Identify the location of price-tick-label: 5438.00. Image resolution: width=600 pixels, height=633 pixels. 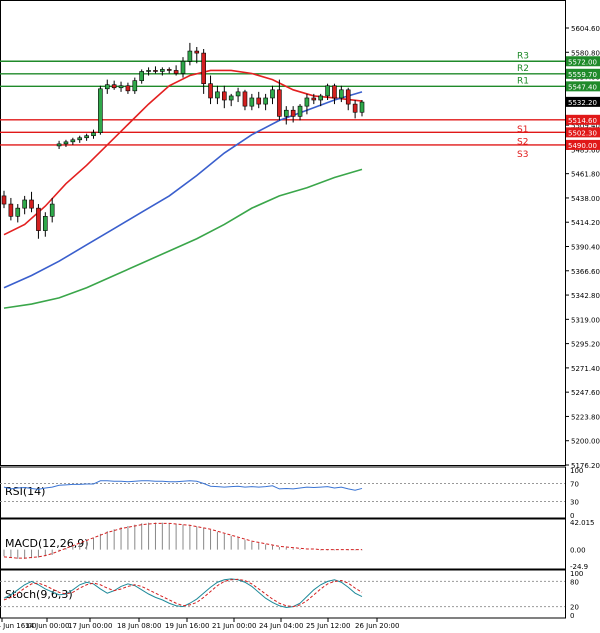
(585, 199).